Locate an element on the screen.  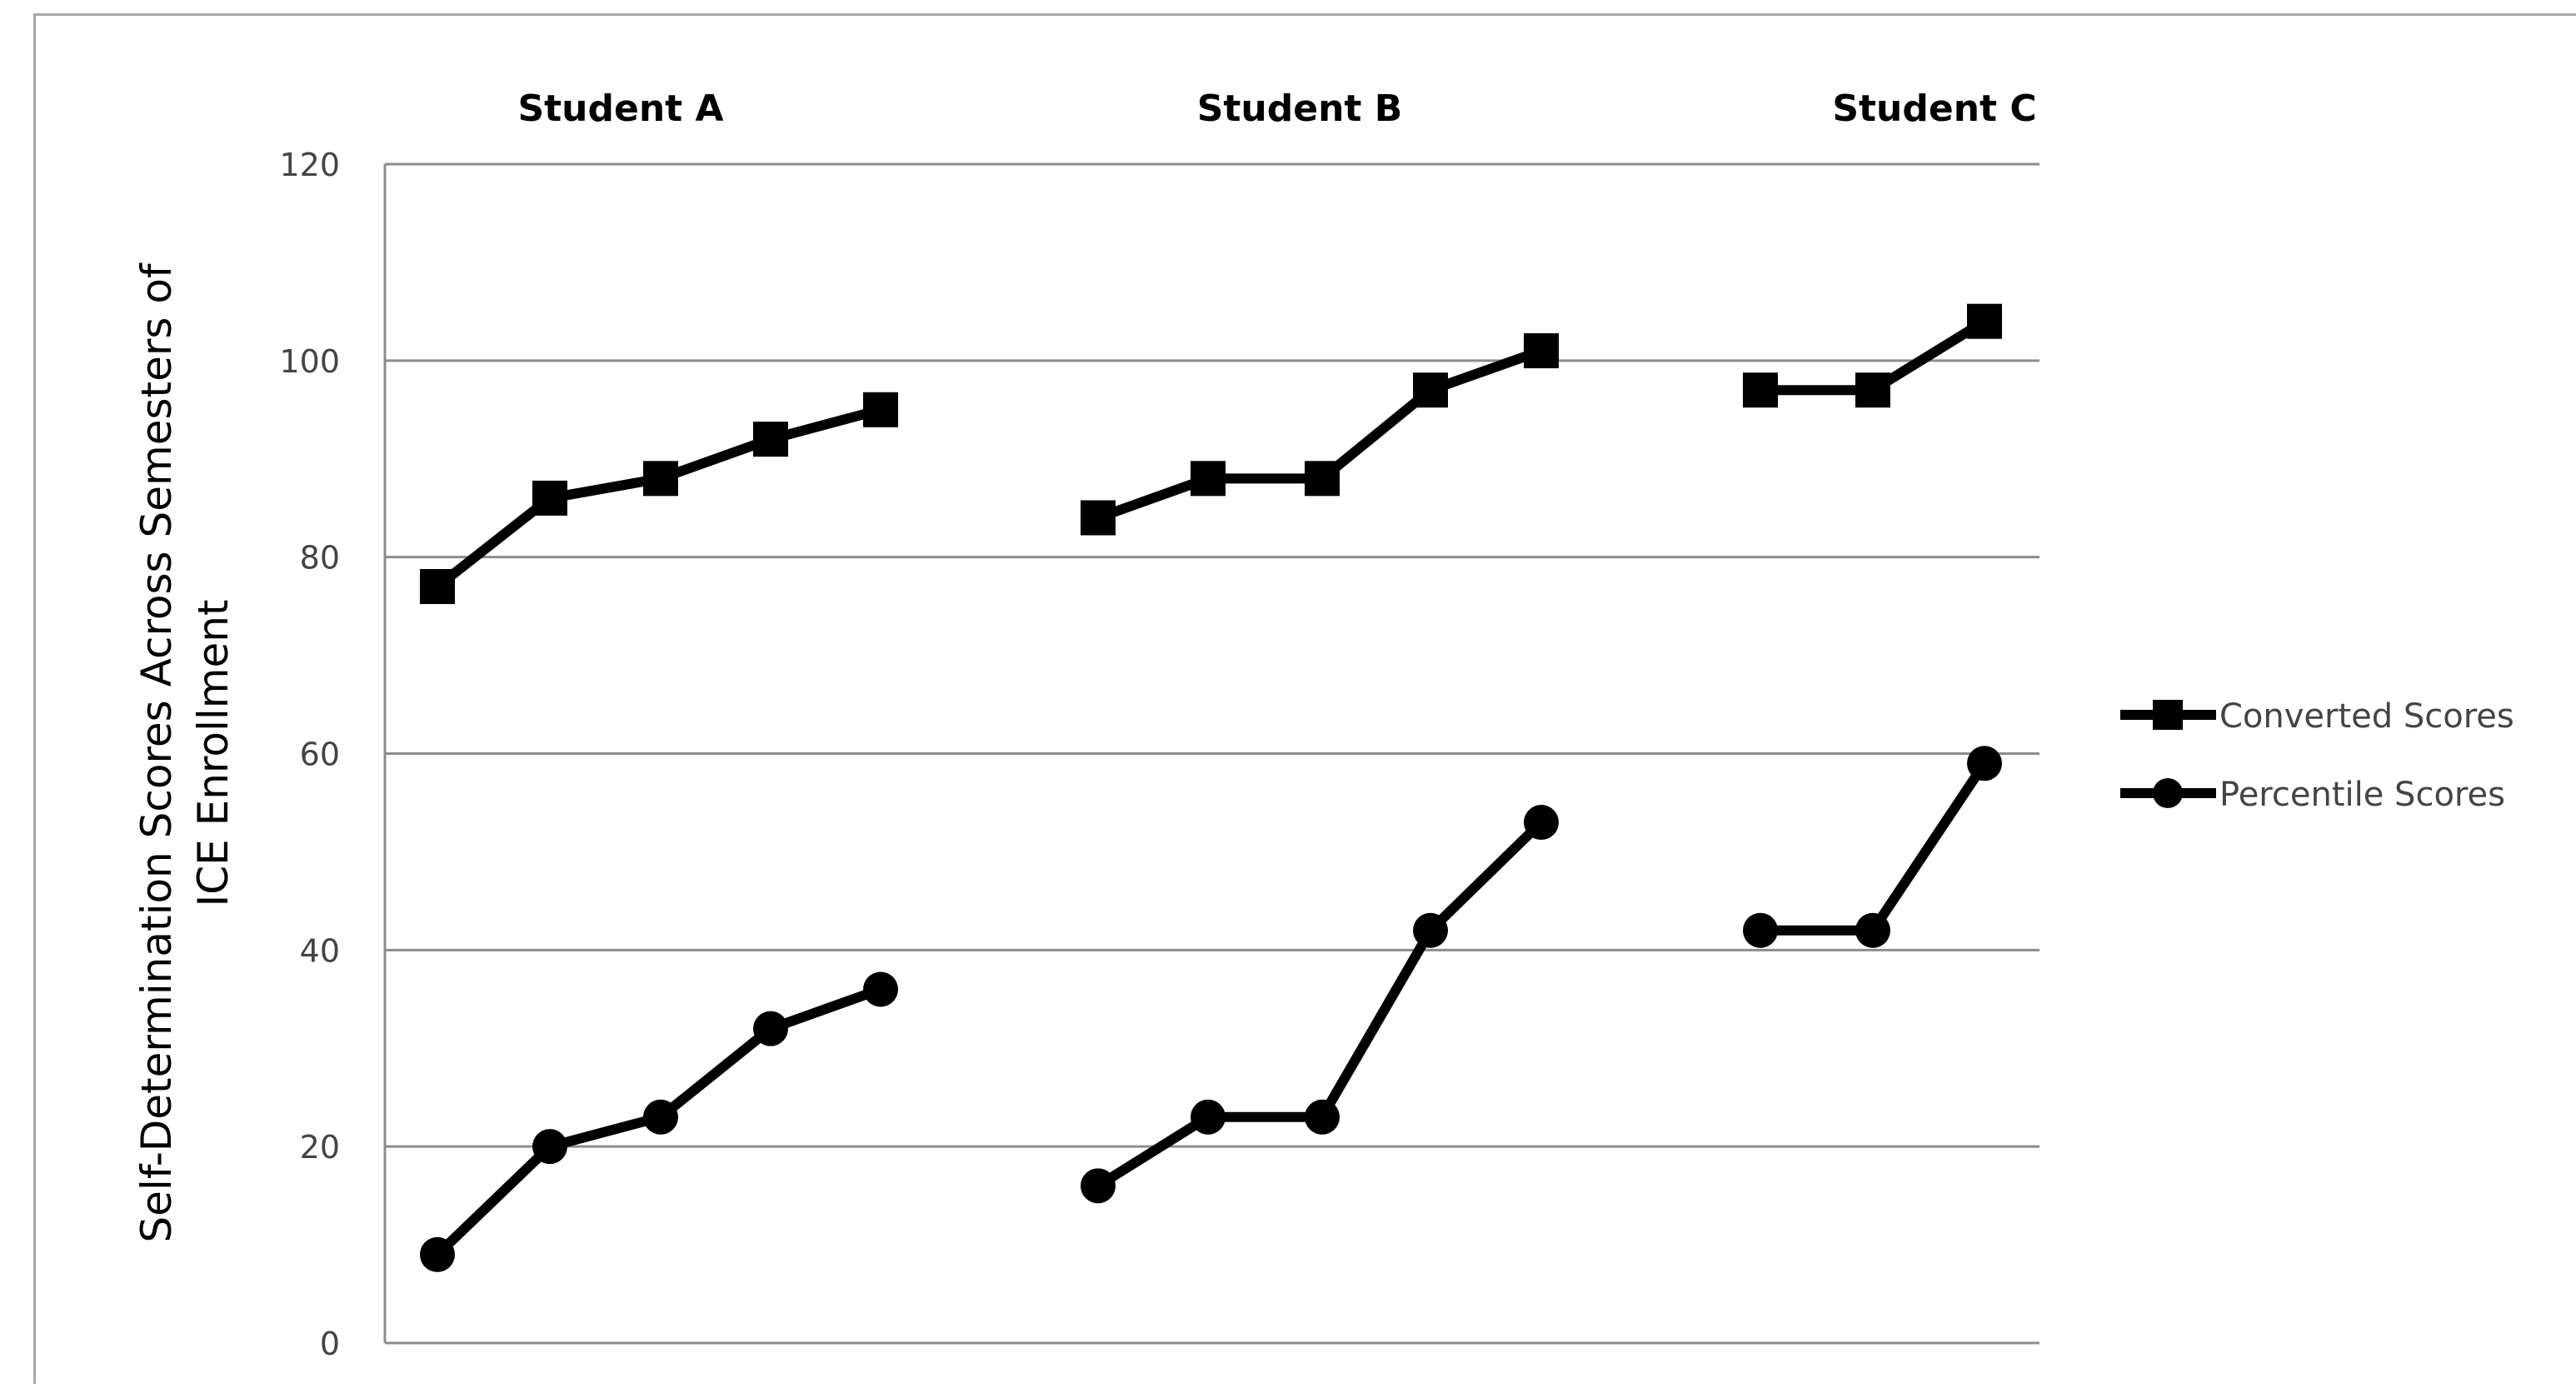
y-tick-label: 0 is located at coordinates (330, 1344).